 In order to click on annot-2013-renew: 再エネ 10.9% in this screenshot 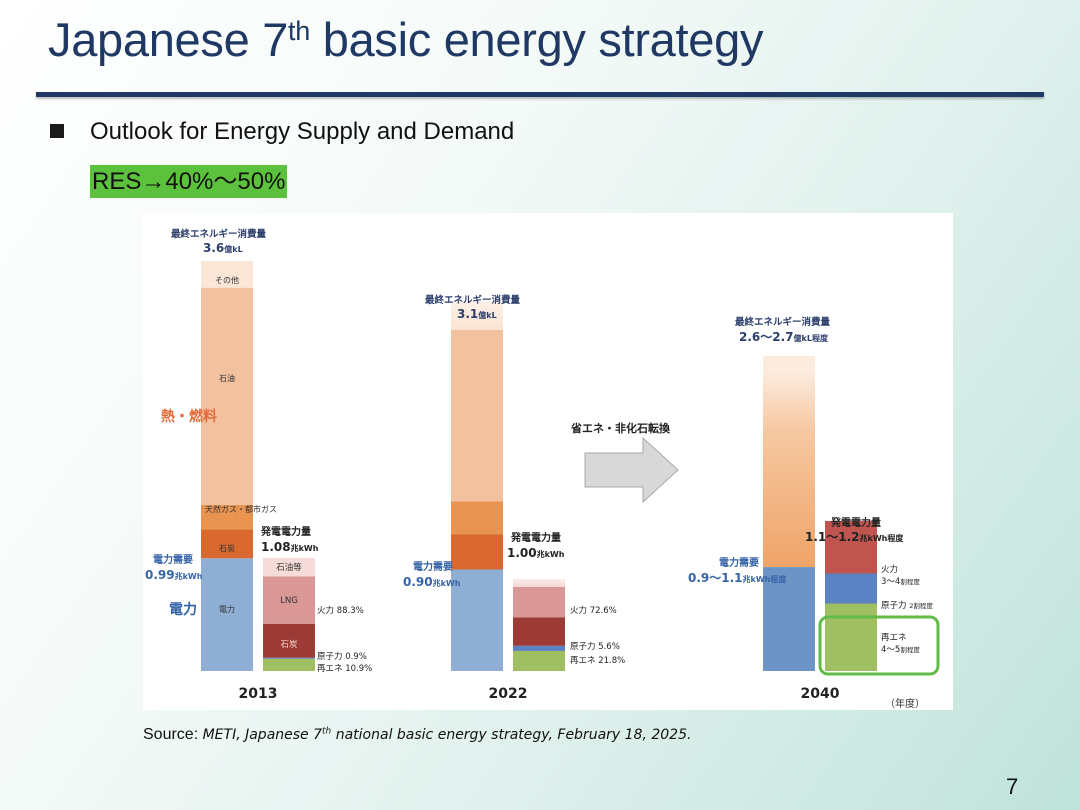, I will do `click(344, 669)`.